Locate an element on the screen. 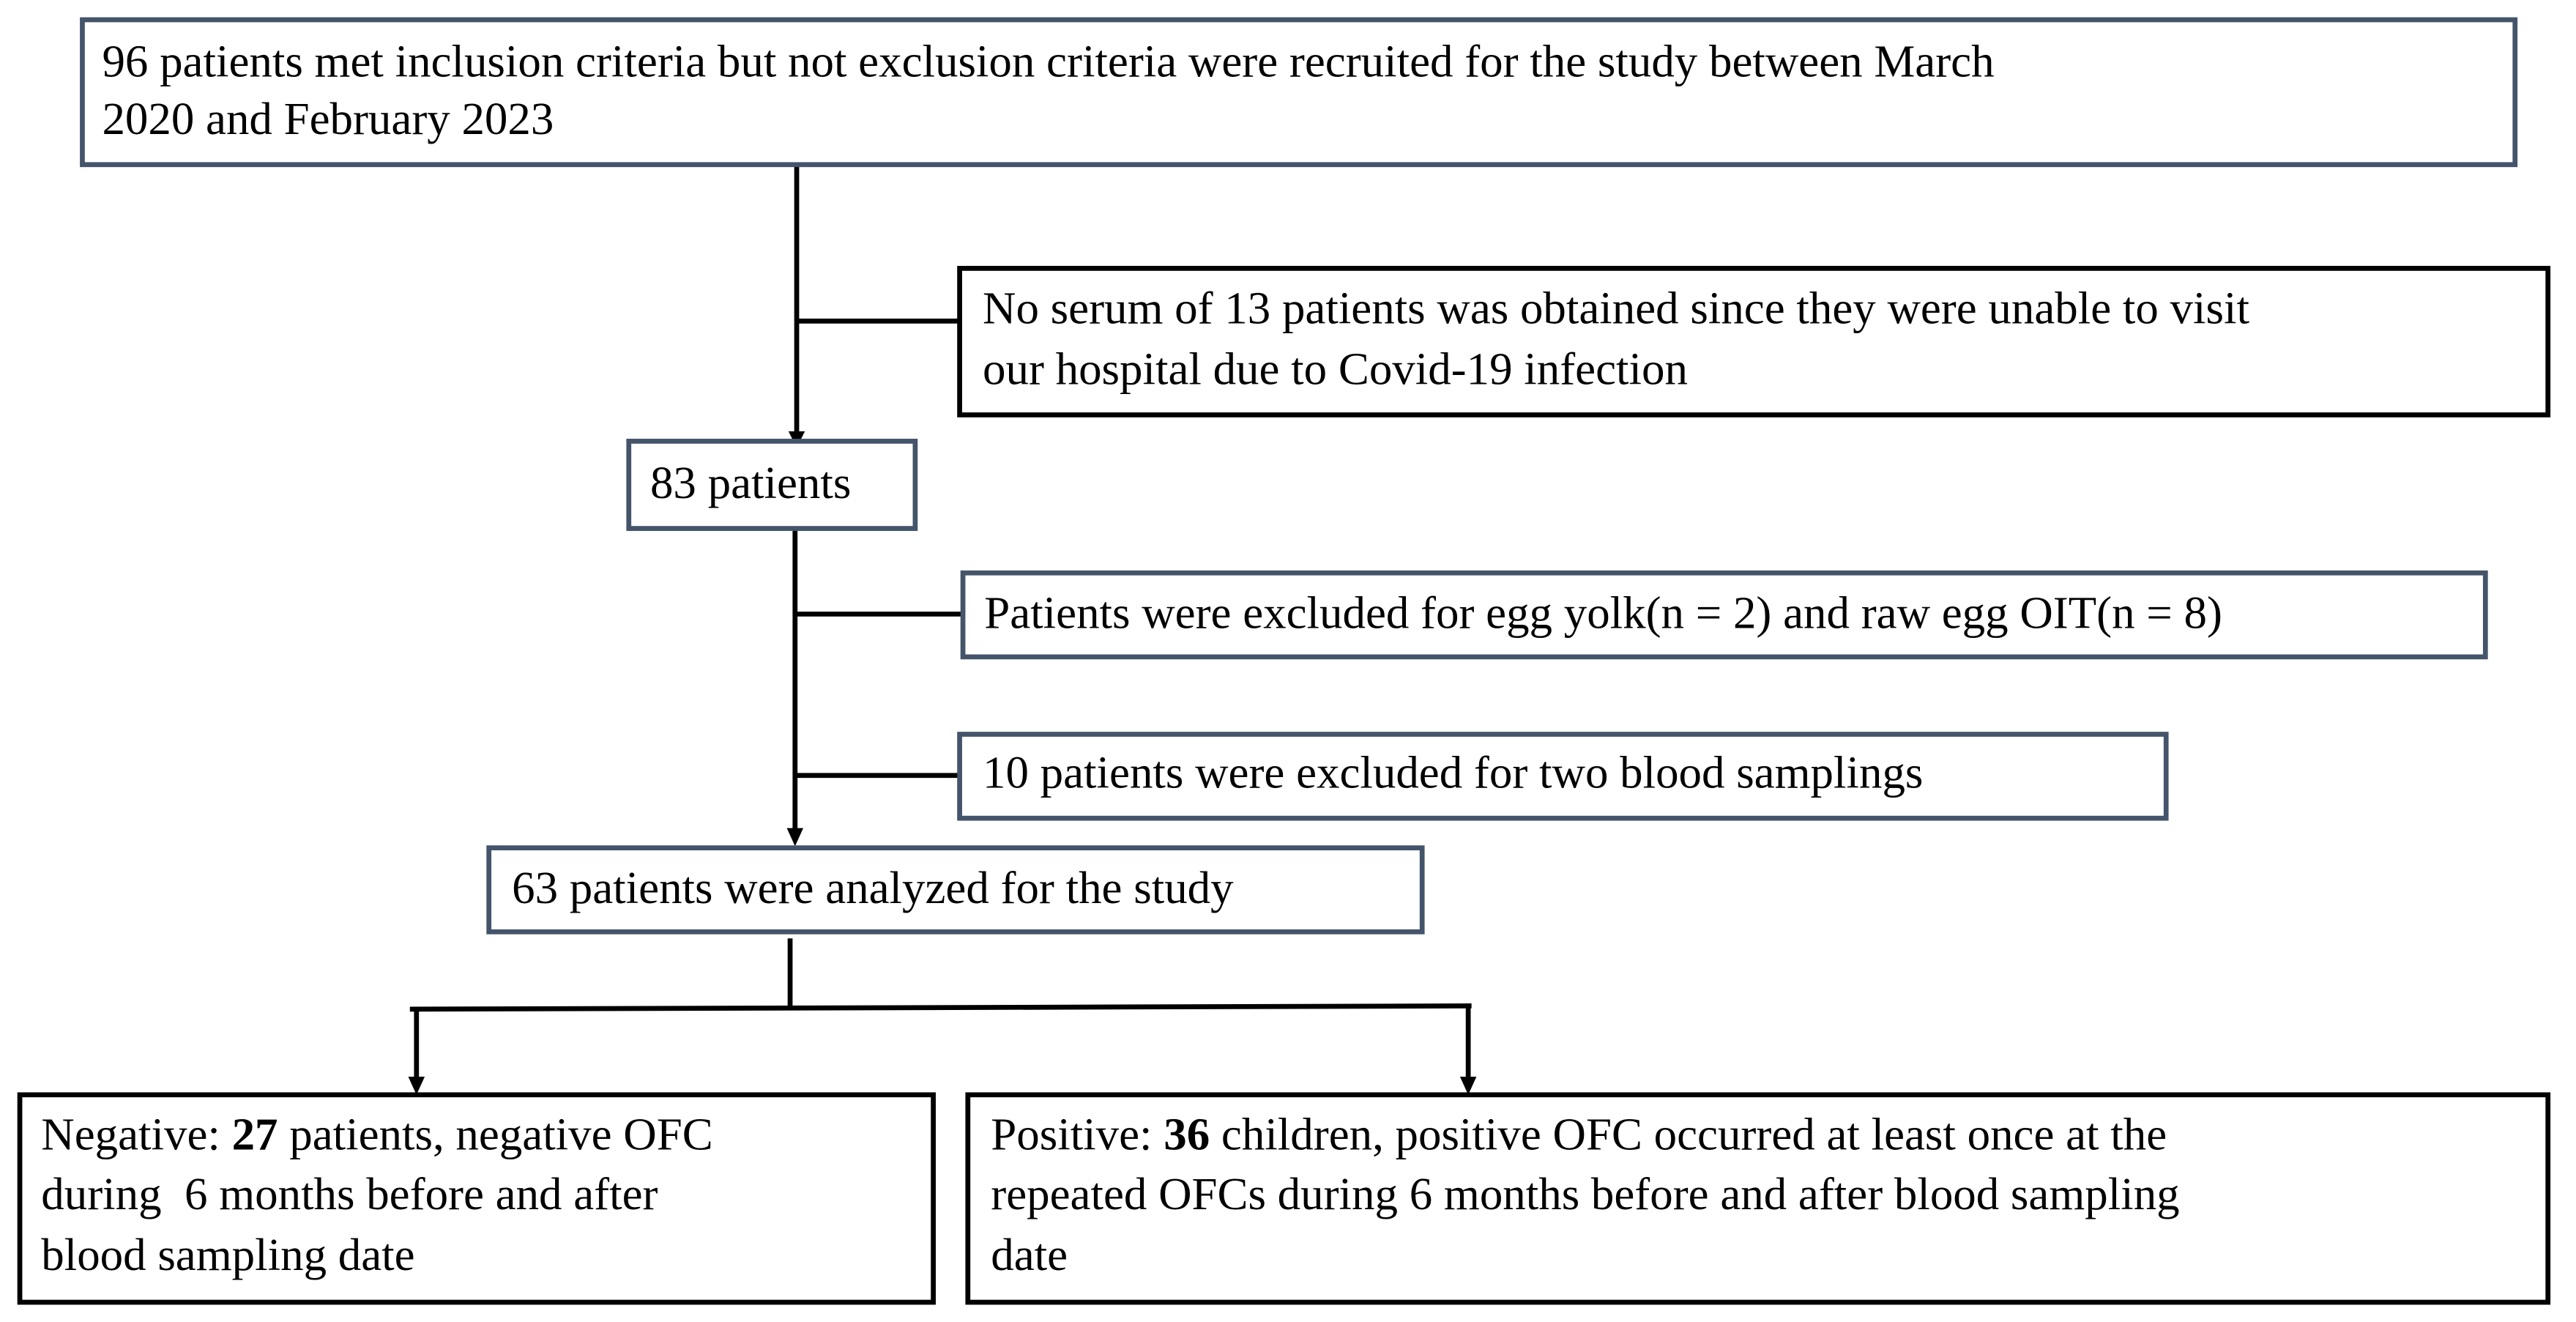 The height and width of the screenshot is (1322, 2576). box-text: blood sampling date is located at coordinates (227, 1254).